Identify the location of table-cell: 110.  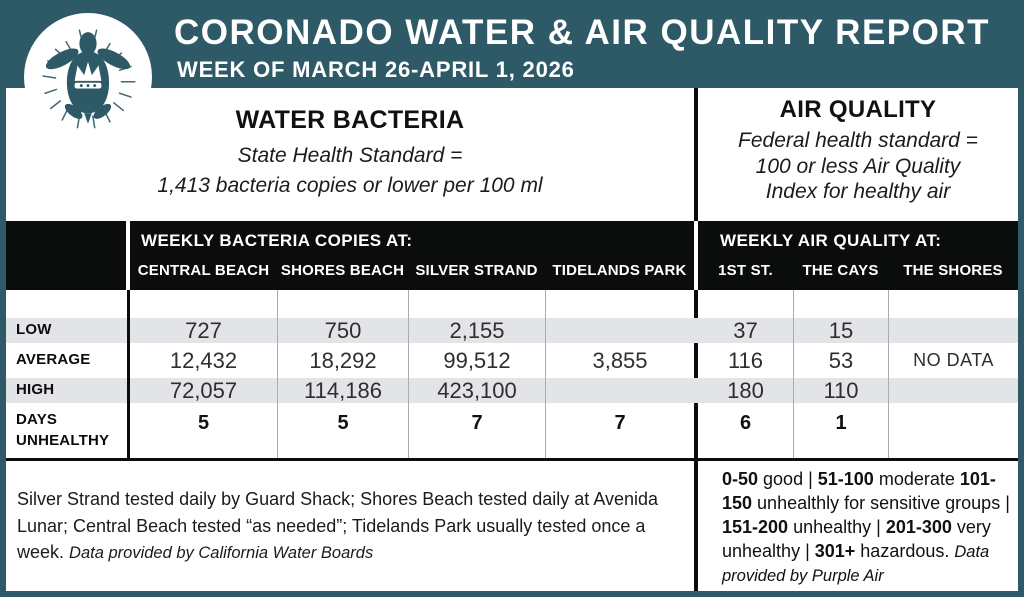
(841, 390).